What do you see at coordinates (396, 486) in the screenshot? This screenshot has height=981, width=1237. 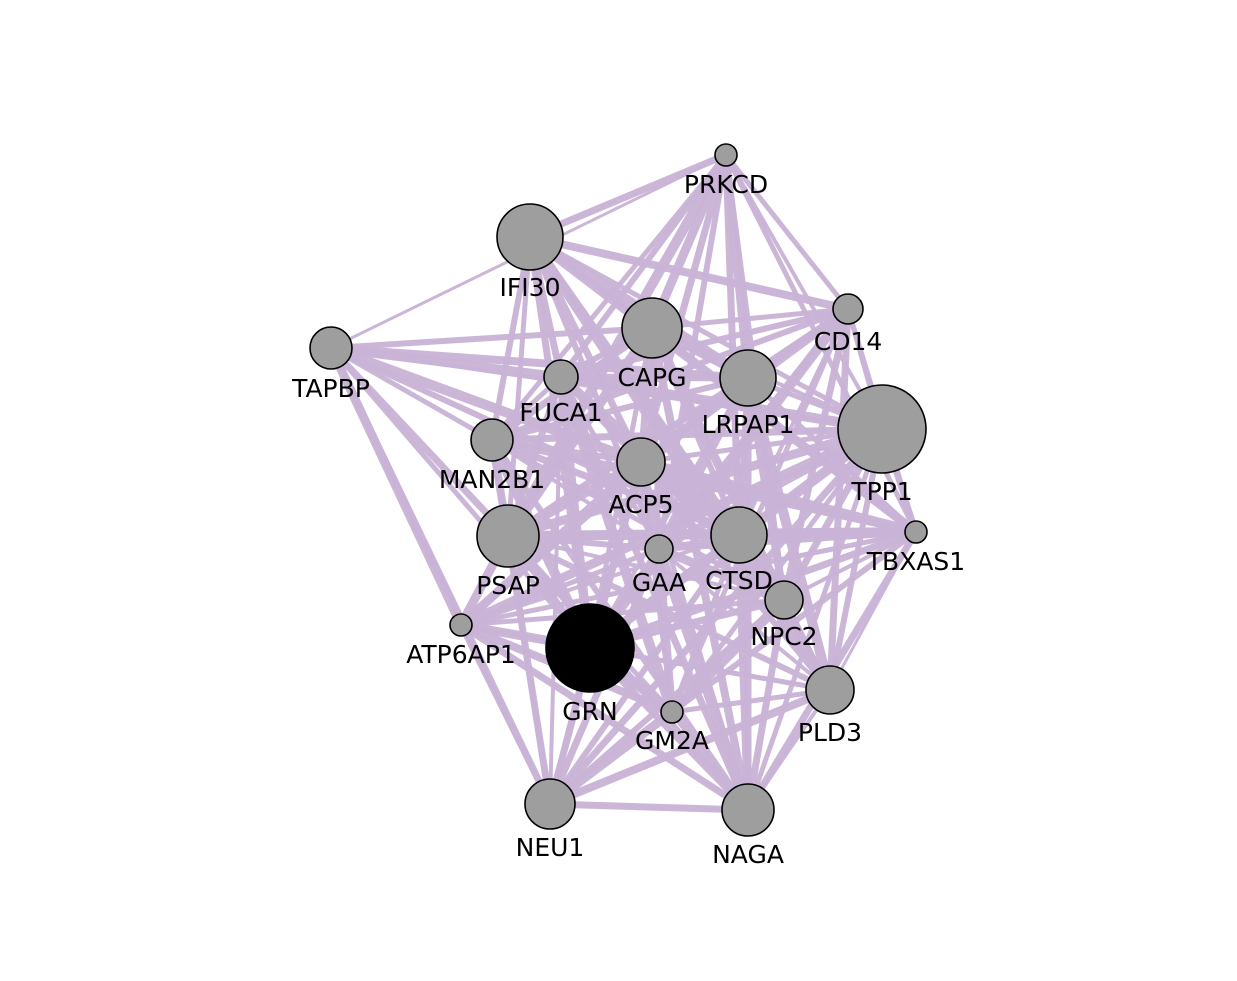 I see `edge-tapbp-atp6ap1` at bounding box center [396, 486].